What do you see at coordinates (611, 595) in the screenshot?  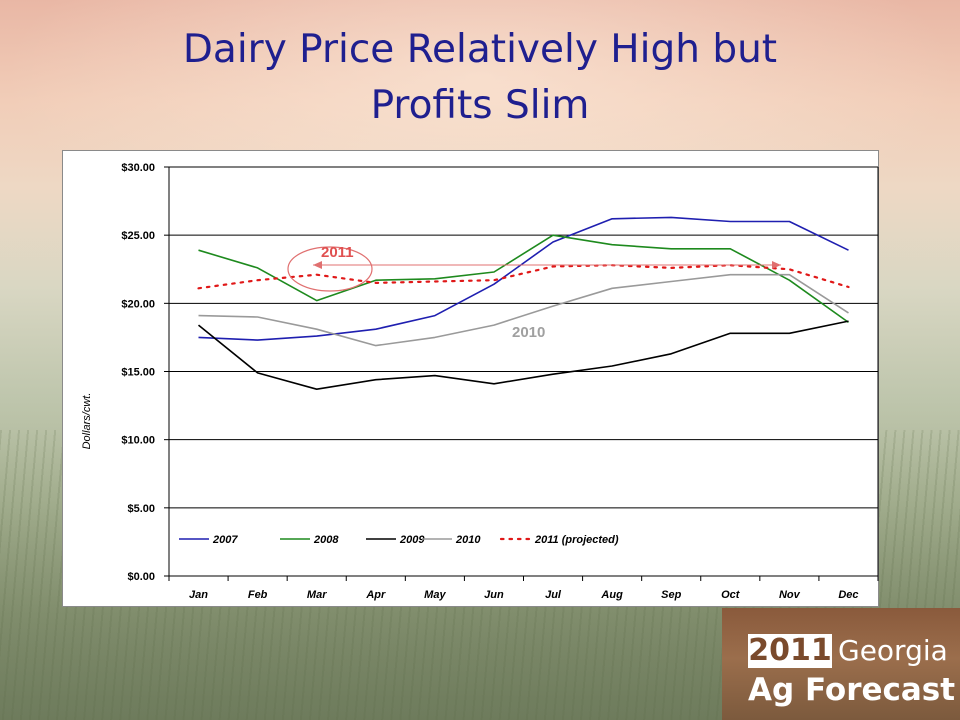 I see `x-tick-label: Aug` at bounding box center [611, 595].